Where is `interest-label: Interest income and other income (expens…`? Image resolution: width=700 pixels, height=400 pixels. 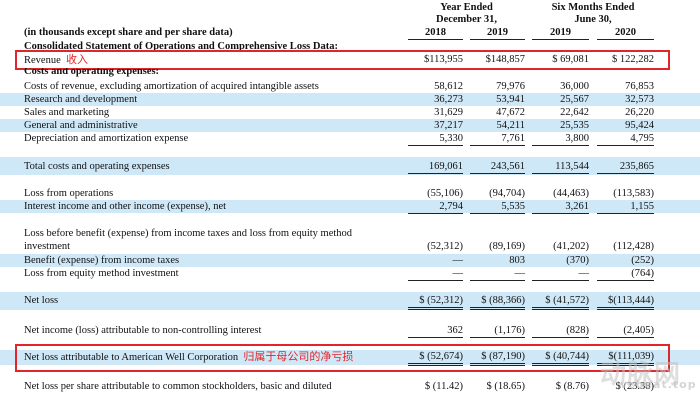 interest-label: Interest income and other income (expens… is located at coordinates (125, 206).